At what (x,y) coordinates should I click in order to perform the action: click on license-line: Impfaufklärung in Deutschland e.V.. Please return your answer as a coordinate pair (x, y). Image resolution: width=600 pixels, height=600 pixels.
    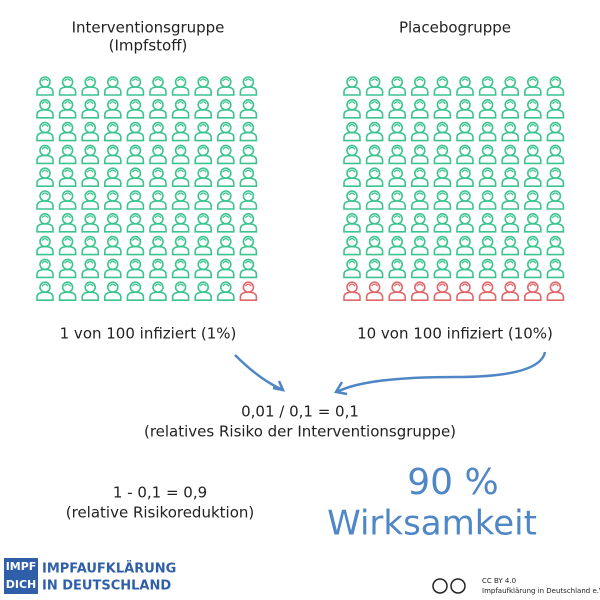
    Looking at the image, I should click on (541, 591).